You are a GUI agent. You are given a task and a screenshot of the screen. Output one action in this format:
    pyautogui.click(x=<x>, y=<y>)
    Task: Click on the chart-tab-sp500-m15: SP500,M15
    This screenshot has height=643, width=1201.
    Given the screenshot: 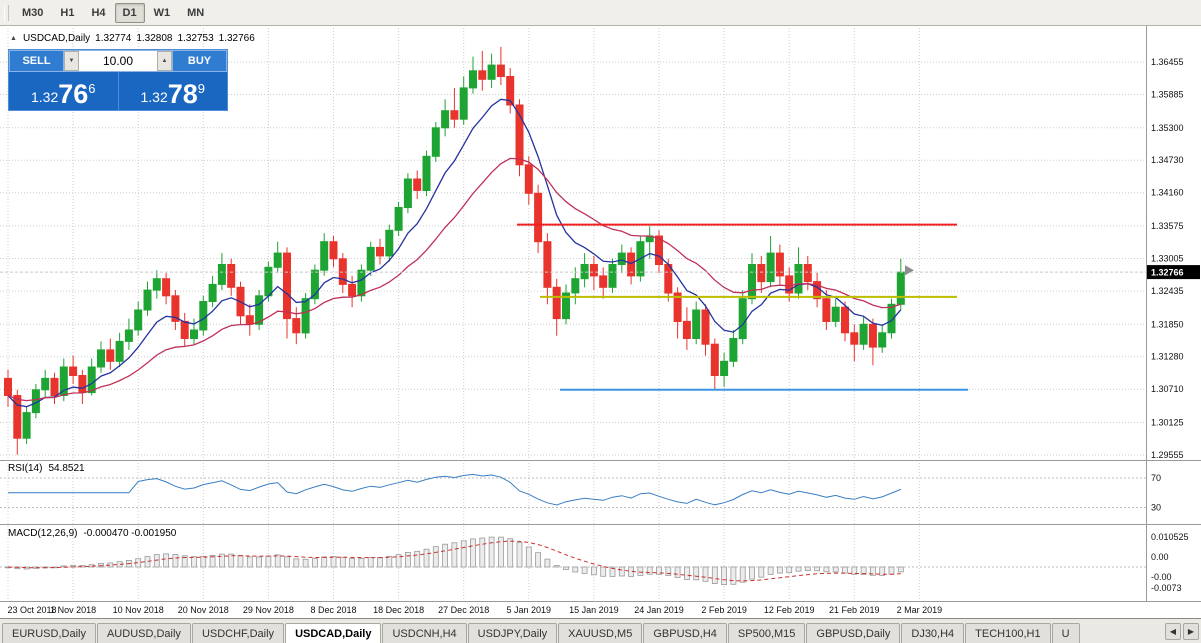 What is the action you would take?
    pyautogui.click(x=766, y=633)
    